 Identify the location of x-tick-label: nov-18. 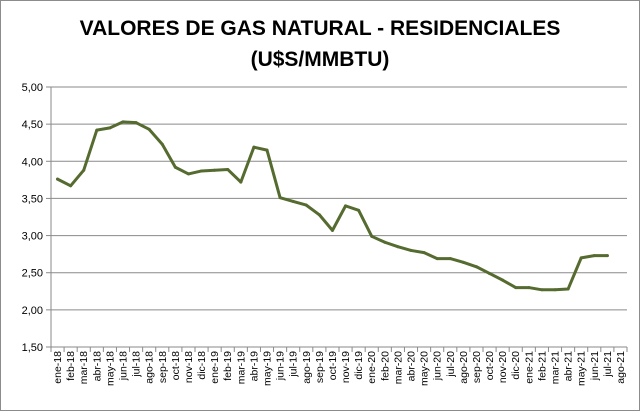
(189, 367).